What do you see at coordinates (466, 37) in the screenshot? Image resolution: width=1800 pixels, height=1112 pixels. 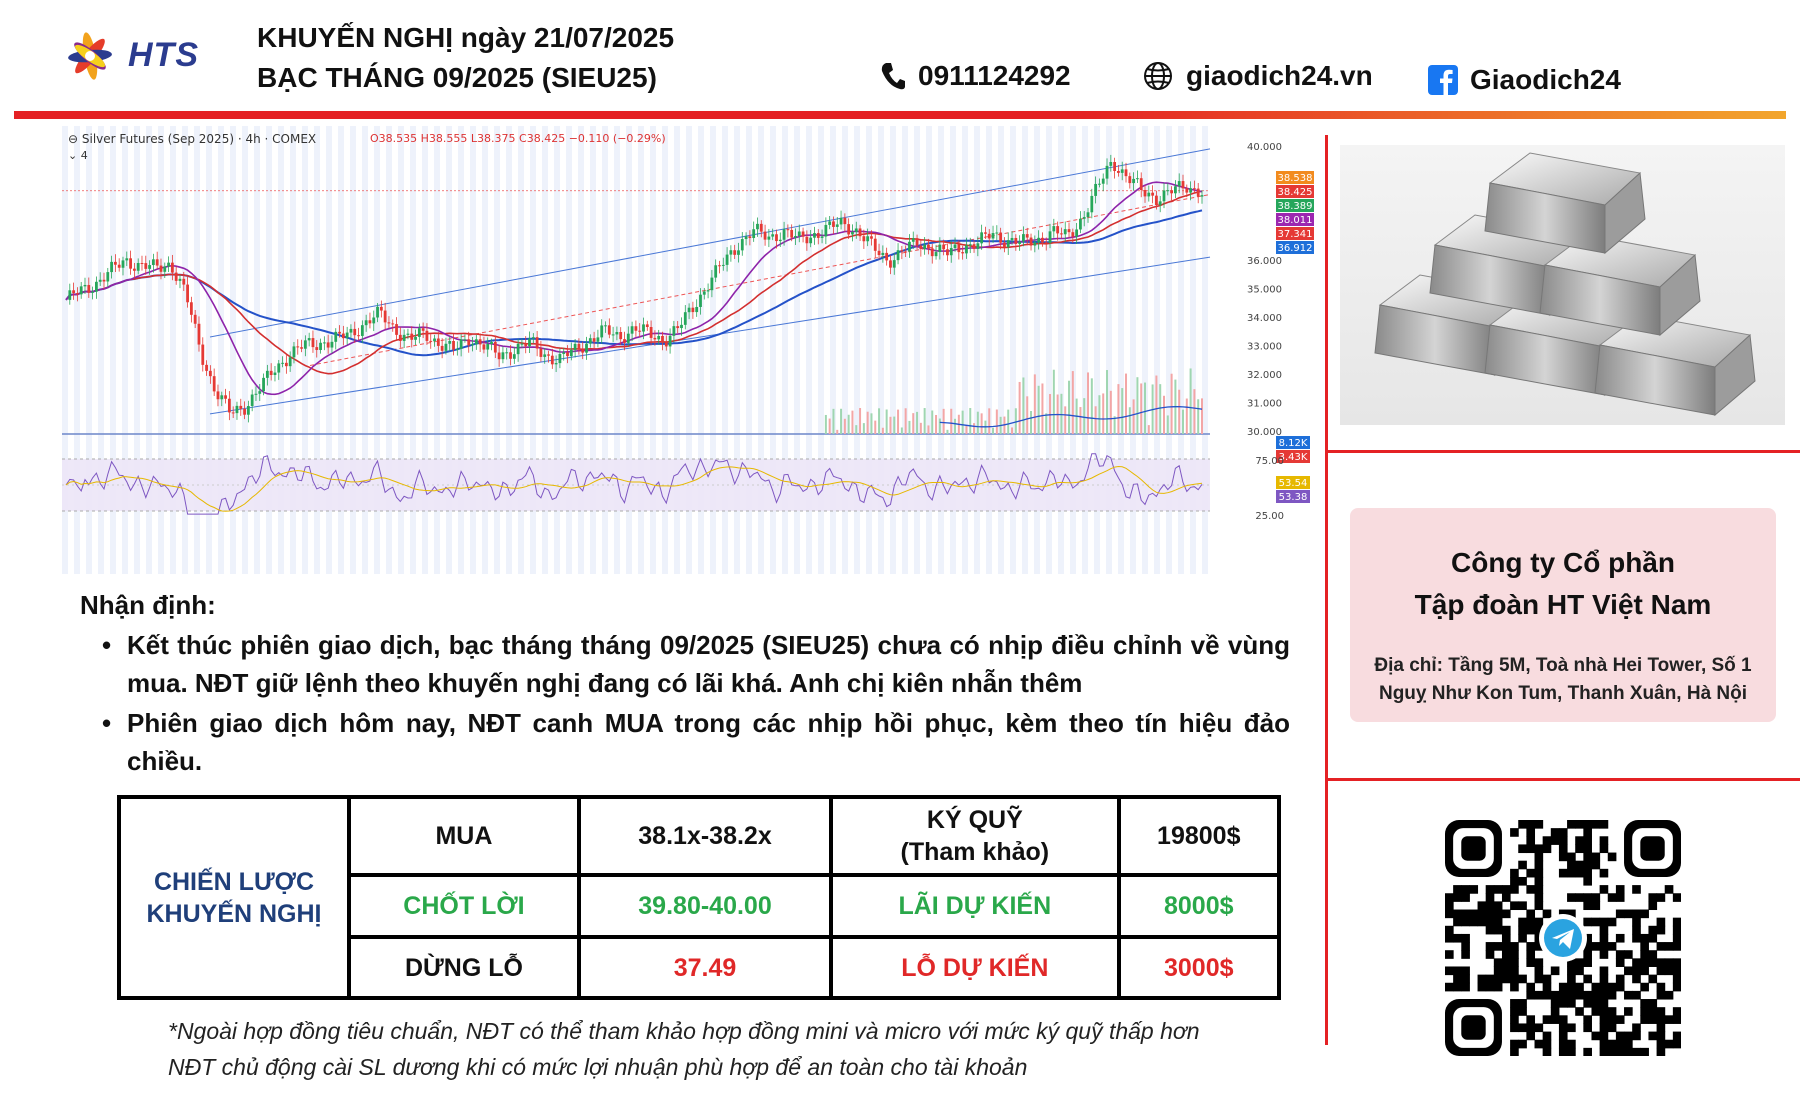 I see `report-title: KHUYẾN NGHỊ ngày 21/07/2025` at bounding box center [466, 37].